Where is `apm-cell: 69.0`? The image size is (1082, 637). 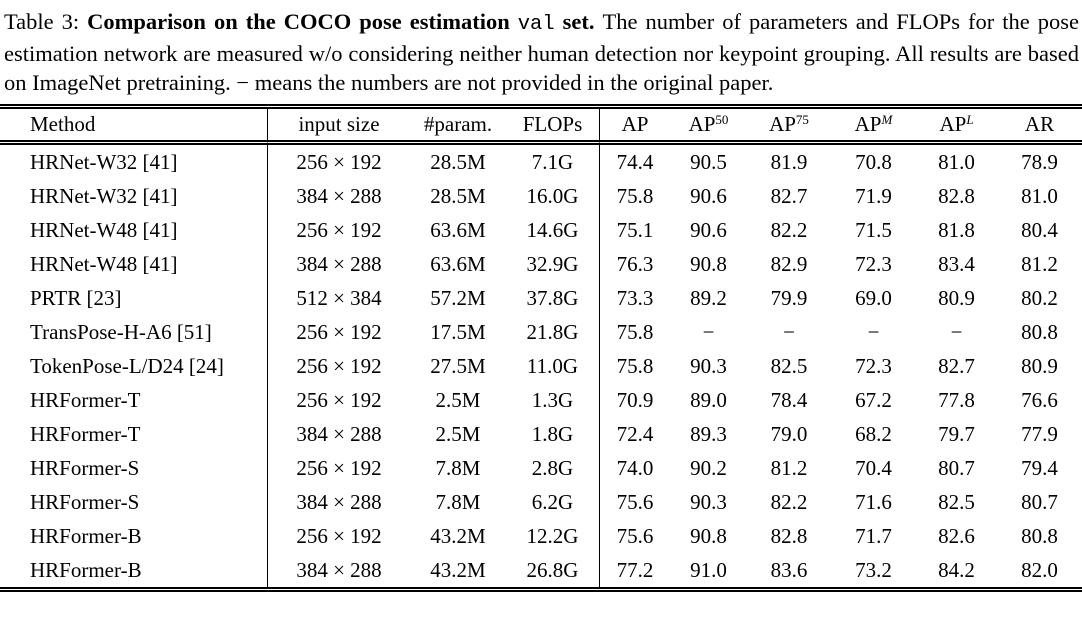
apm-cell: 69.0 is located at coordinates (873, 297).